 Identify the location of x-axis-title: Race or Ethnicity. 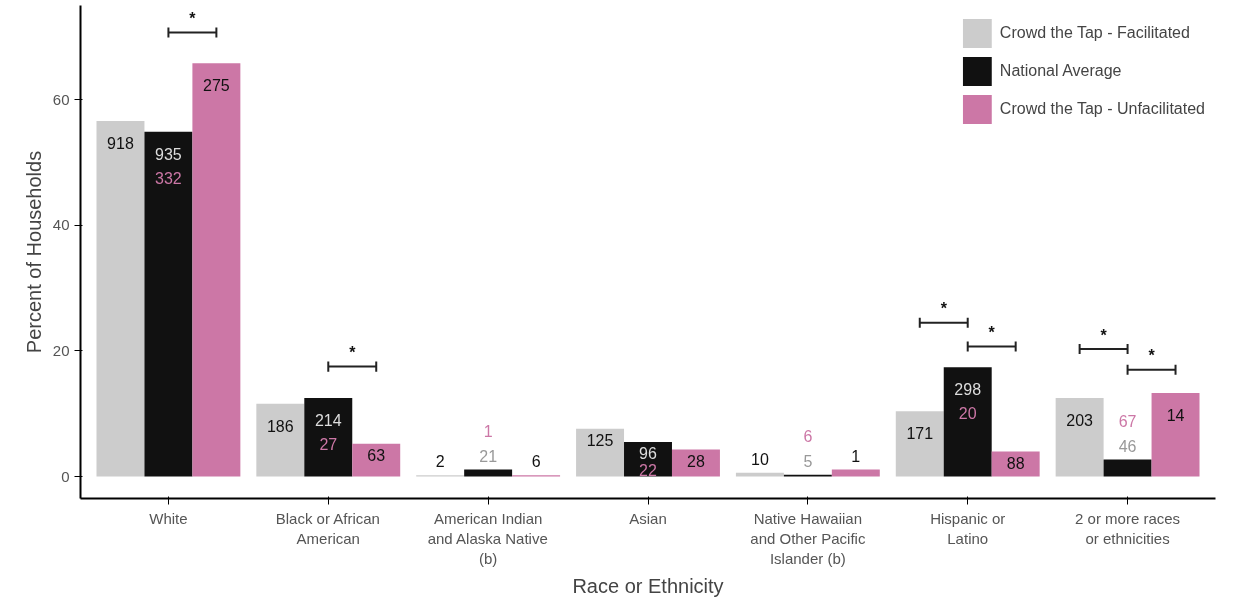
(648, 586).